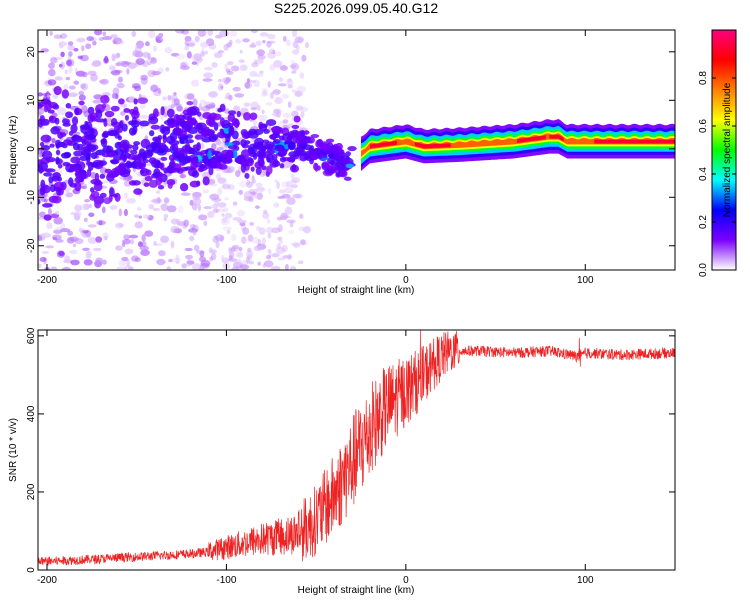  Describe the element at coordinates (703, 222) in the screenshot. I see `colorbar-tick-label: 0.2` at that location.